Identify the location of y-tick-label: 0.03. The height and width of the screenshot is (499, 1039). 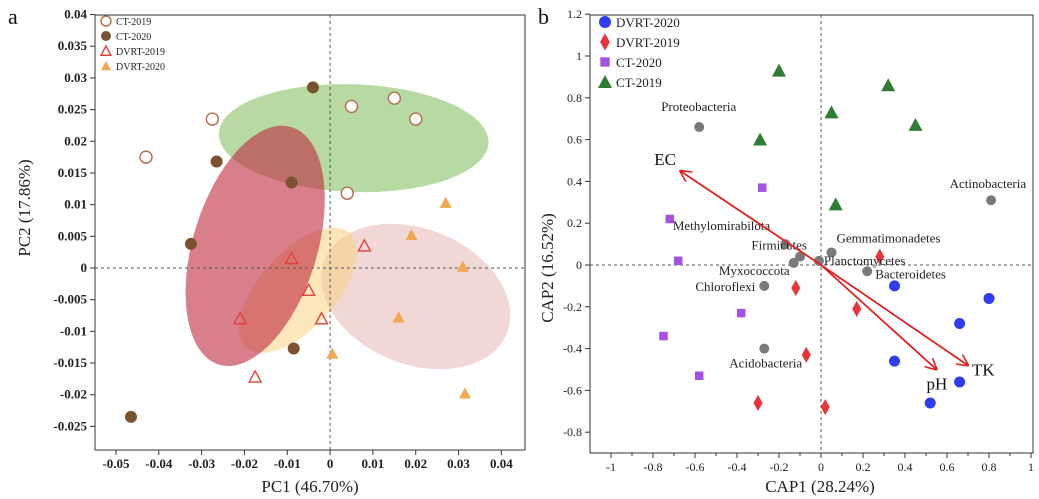
(75, 77).